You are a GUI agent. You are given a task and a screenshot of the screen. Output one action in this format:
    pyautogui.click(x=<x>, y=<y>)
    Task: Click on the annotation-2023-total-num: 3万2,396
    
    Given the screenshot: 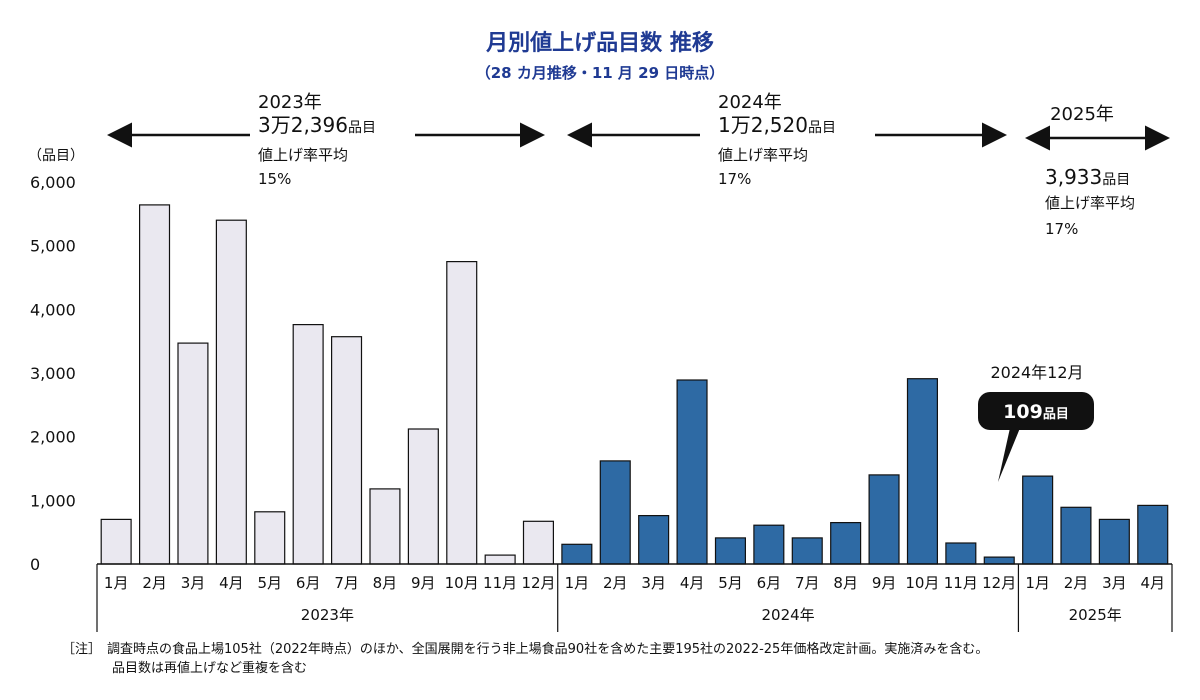 What is the action you would take?
    pyautogui.click(x=303, y=125)
    